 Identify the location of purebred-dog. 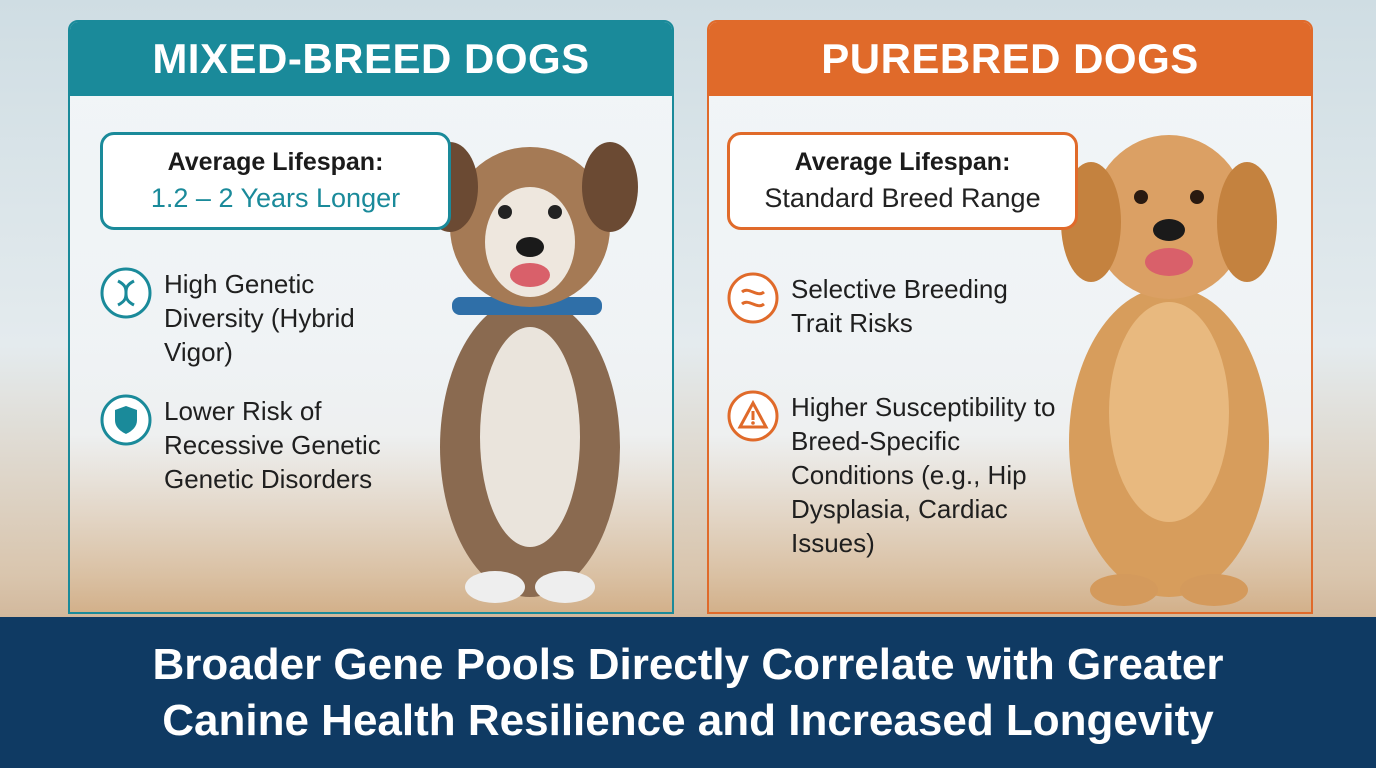
(1169, 370).